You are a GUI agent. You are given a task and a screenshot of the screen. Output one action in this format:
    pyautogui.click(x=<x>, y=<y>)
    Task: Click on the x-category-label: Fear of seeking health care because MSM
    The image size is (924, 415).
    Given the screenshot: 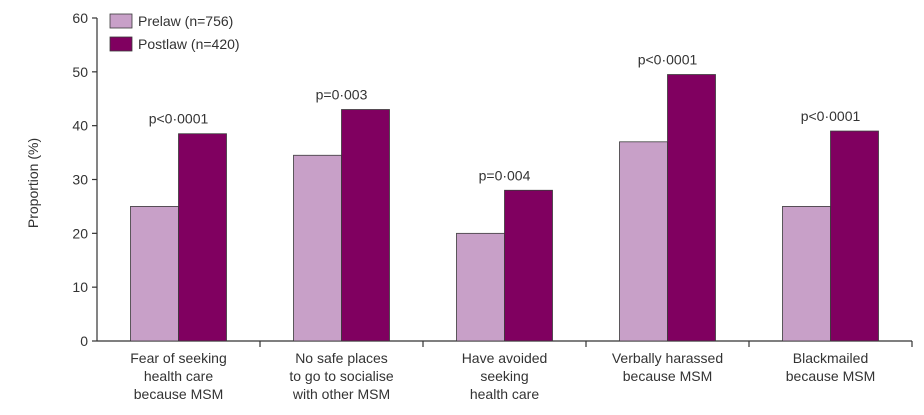 What is the action you would take?
    pyautogui.click(x=178, y=376)
    